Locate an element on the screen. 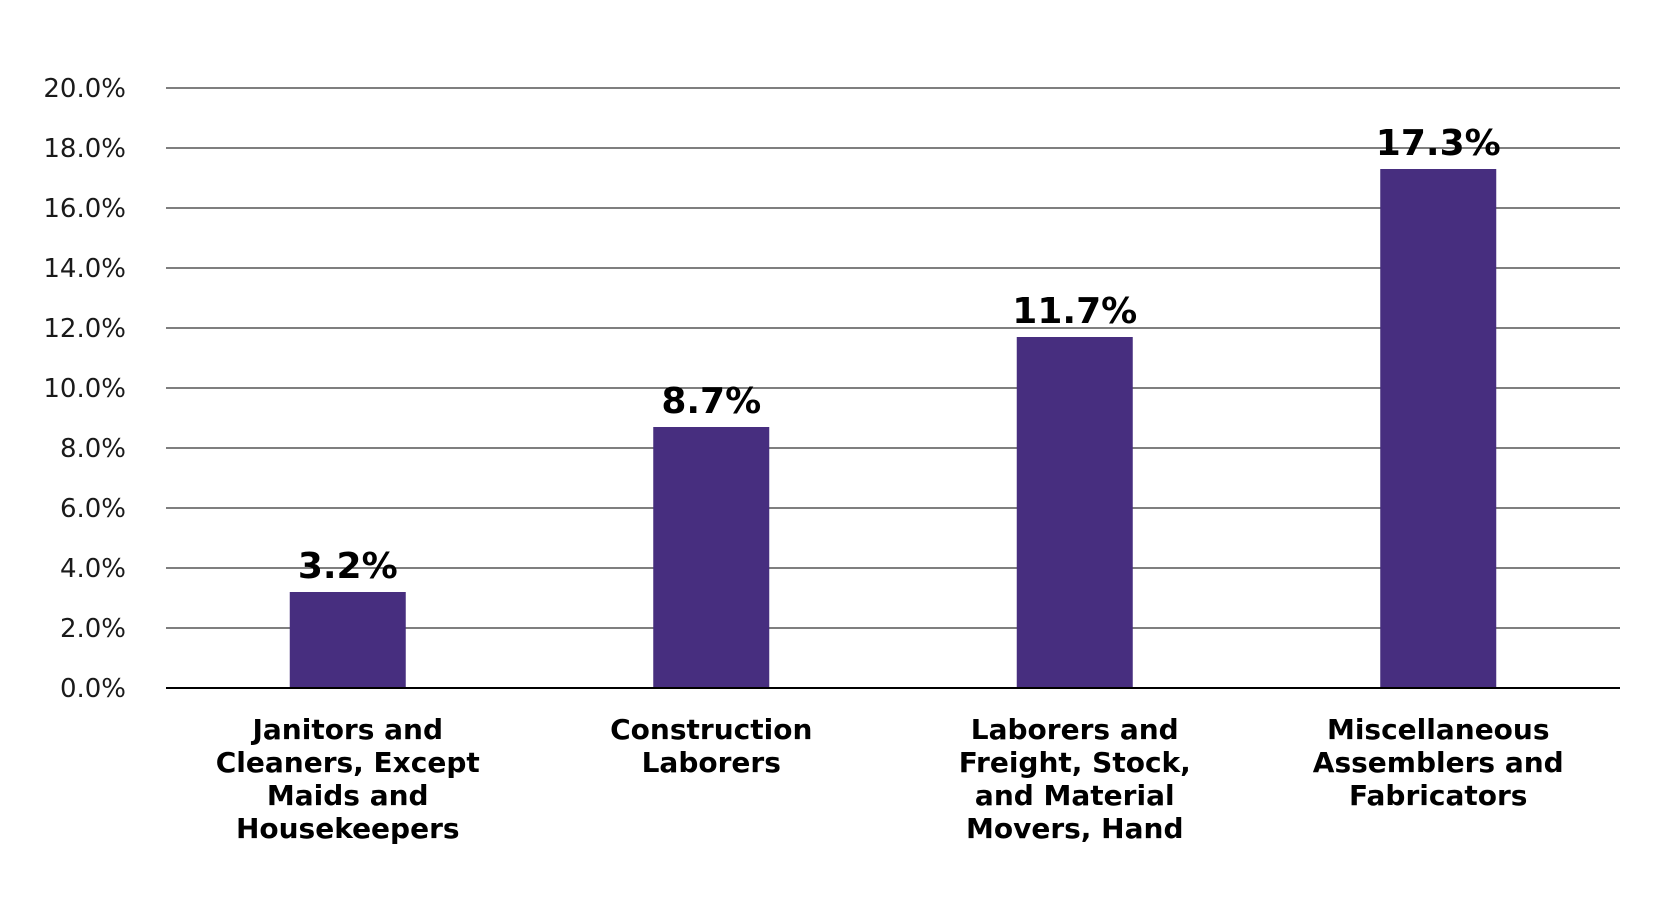 The height and width of the screenshot is (912, 1658). y-tick-label: 2.0% is located at coordinates (93, 629).